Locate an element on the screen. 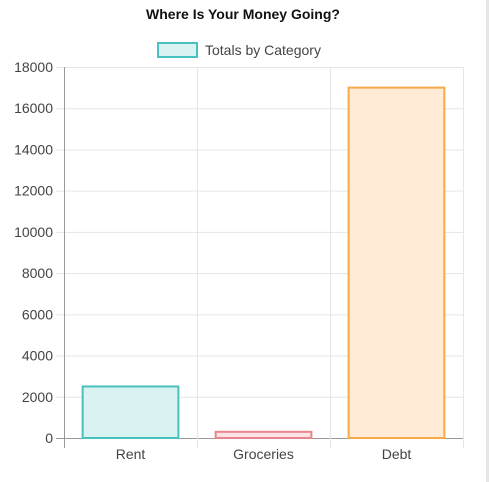 This screenshot has width=489, height=482. y-tick-label: 12000 is located at coordinates (33, 191).